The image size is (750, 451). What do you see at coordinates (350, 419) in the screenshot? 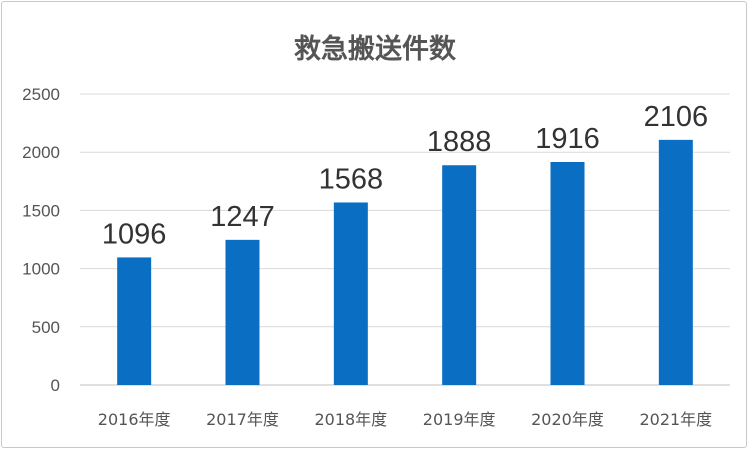
I see `x-tick-label: 2018年度` at bounding box center [350, 419].